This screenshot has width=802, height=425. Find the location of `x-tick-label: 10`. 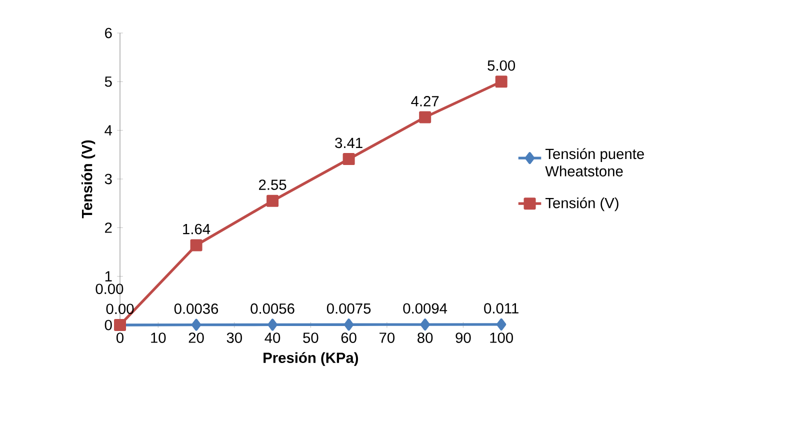

x-tick-label: 10 is located at coordinates (158, 337).